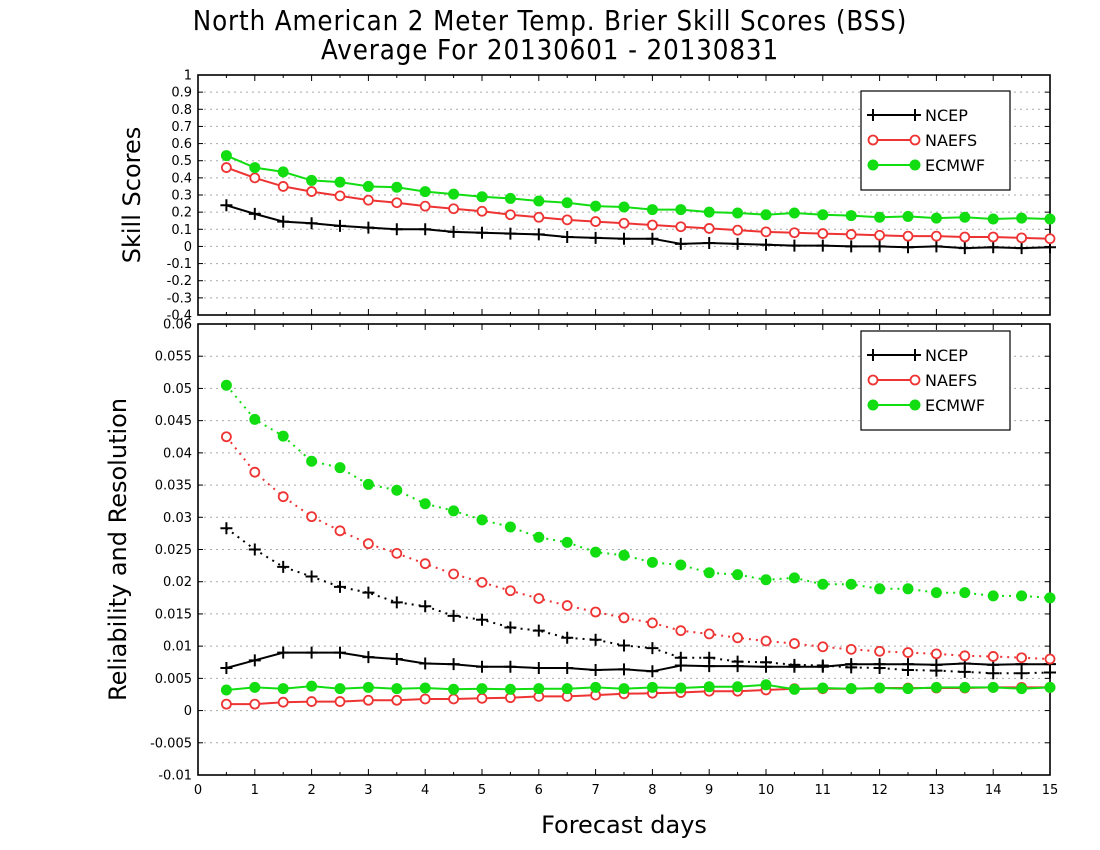 This screenshot has height=850, width=1100. What do you see at coordinates (181, 230) in the screenshot?
I see `y-tick-label: 0.1` at bounding box center [181, 230].